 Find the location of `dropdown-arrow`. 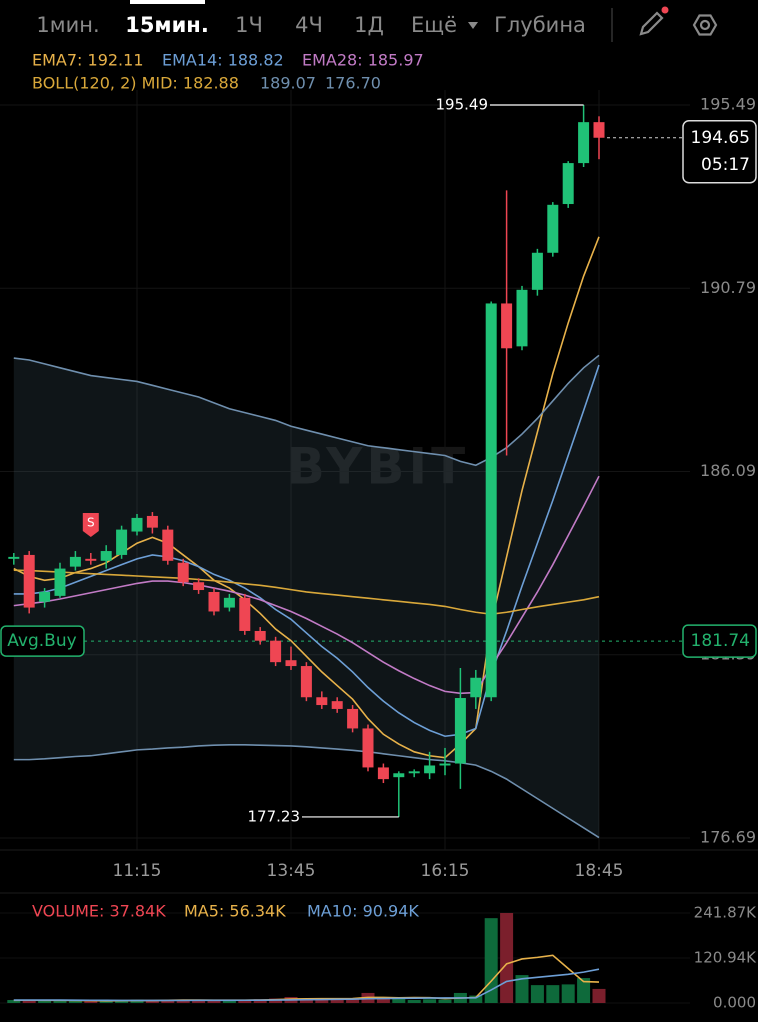

dropdown-arrow is located at coordinates (473, 25).